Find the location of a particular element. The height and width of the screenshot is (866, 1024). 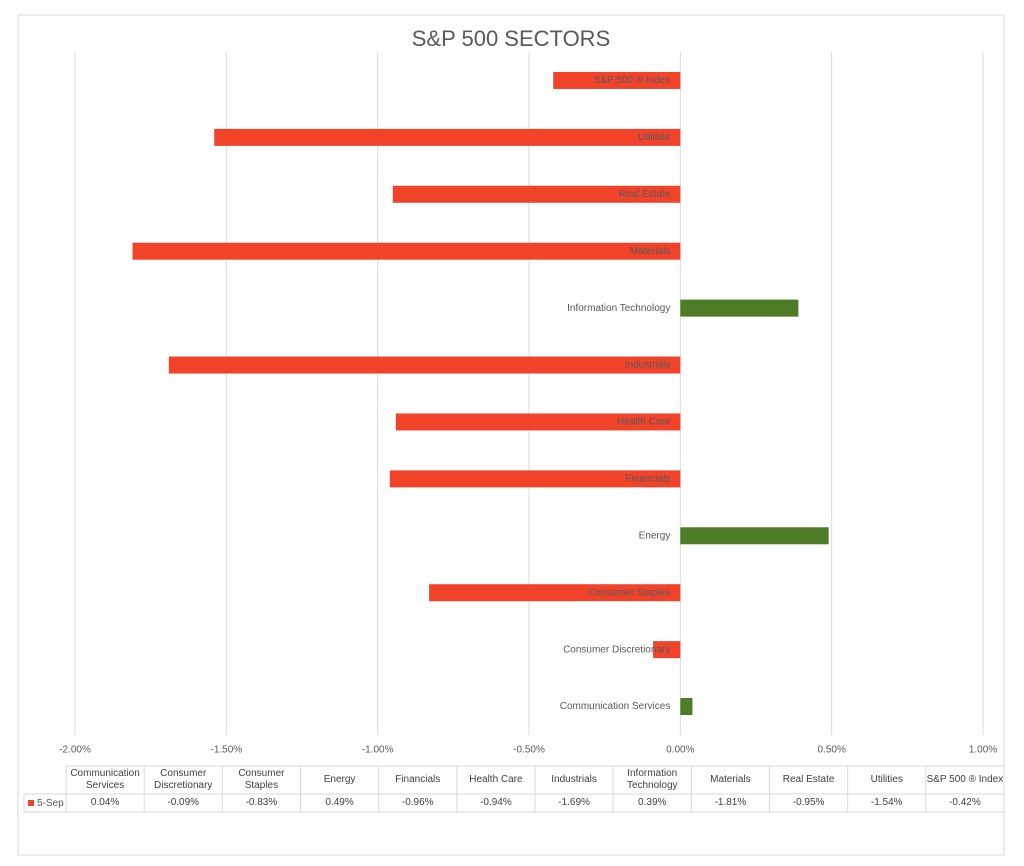

legend-label: 5-Sep is located at coordinates (50, 803).